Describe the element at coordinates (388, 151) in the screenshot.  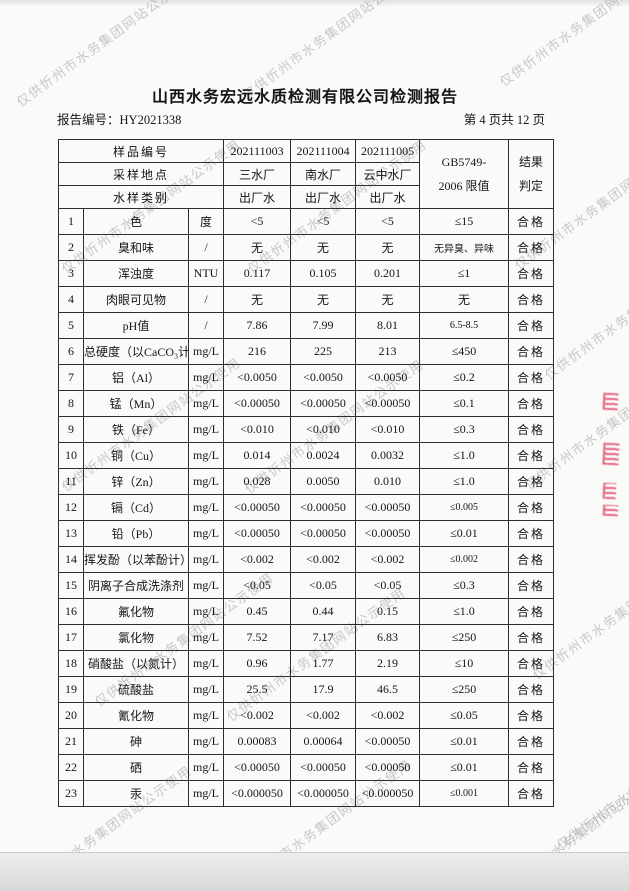
I see `sample-id-3: 202111005` at that location.